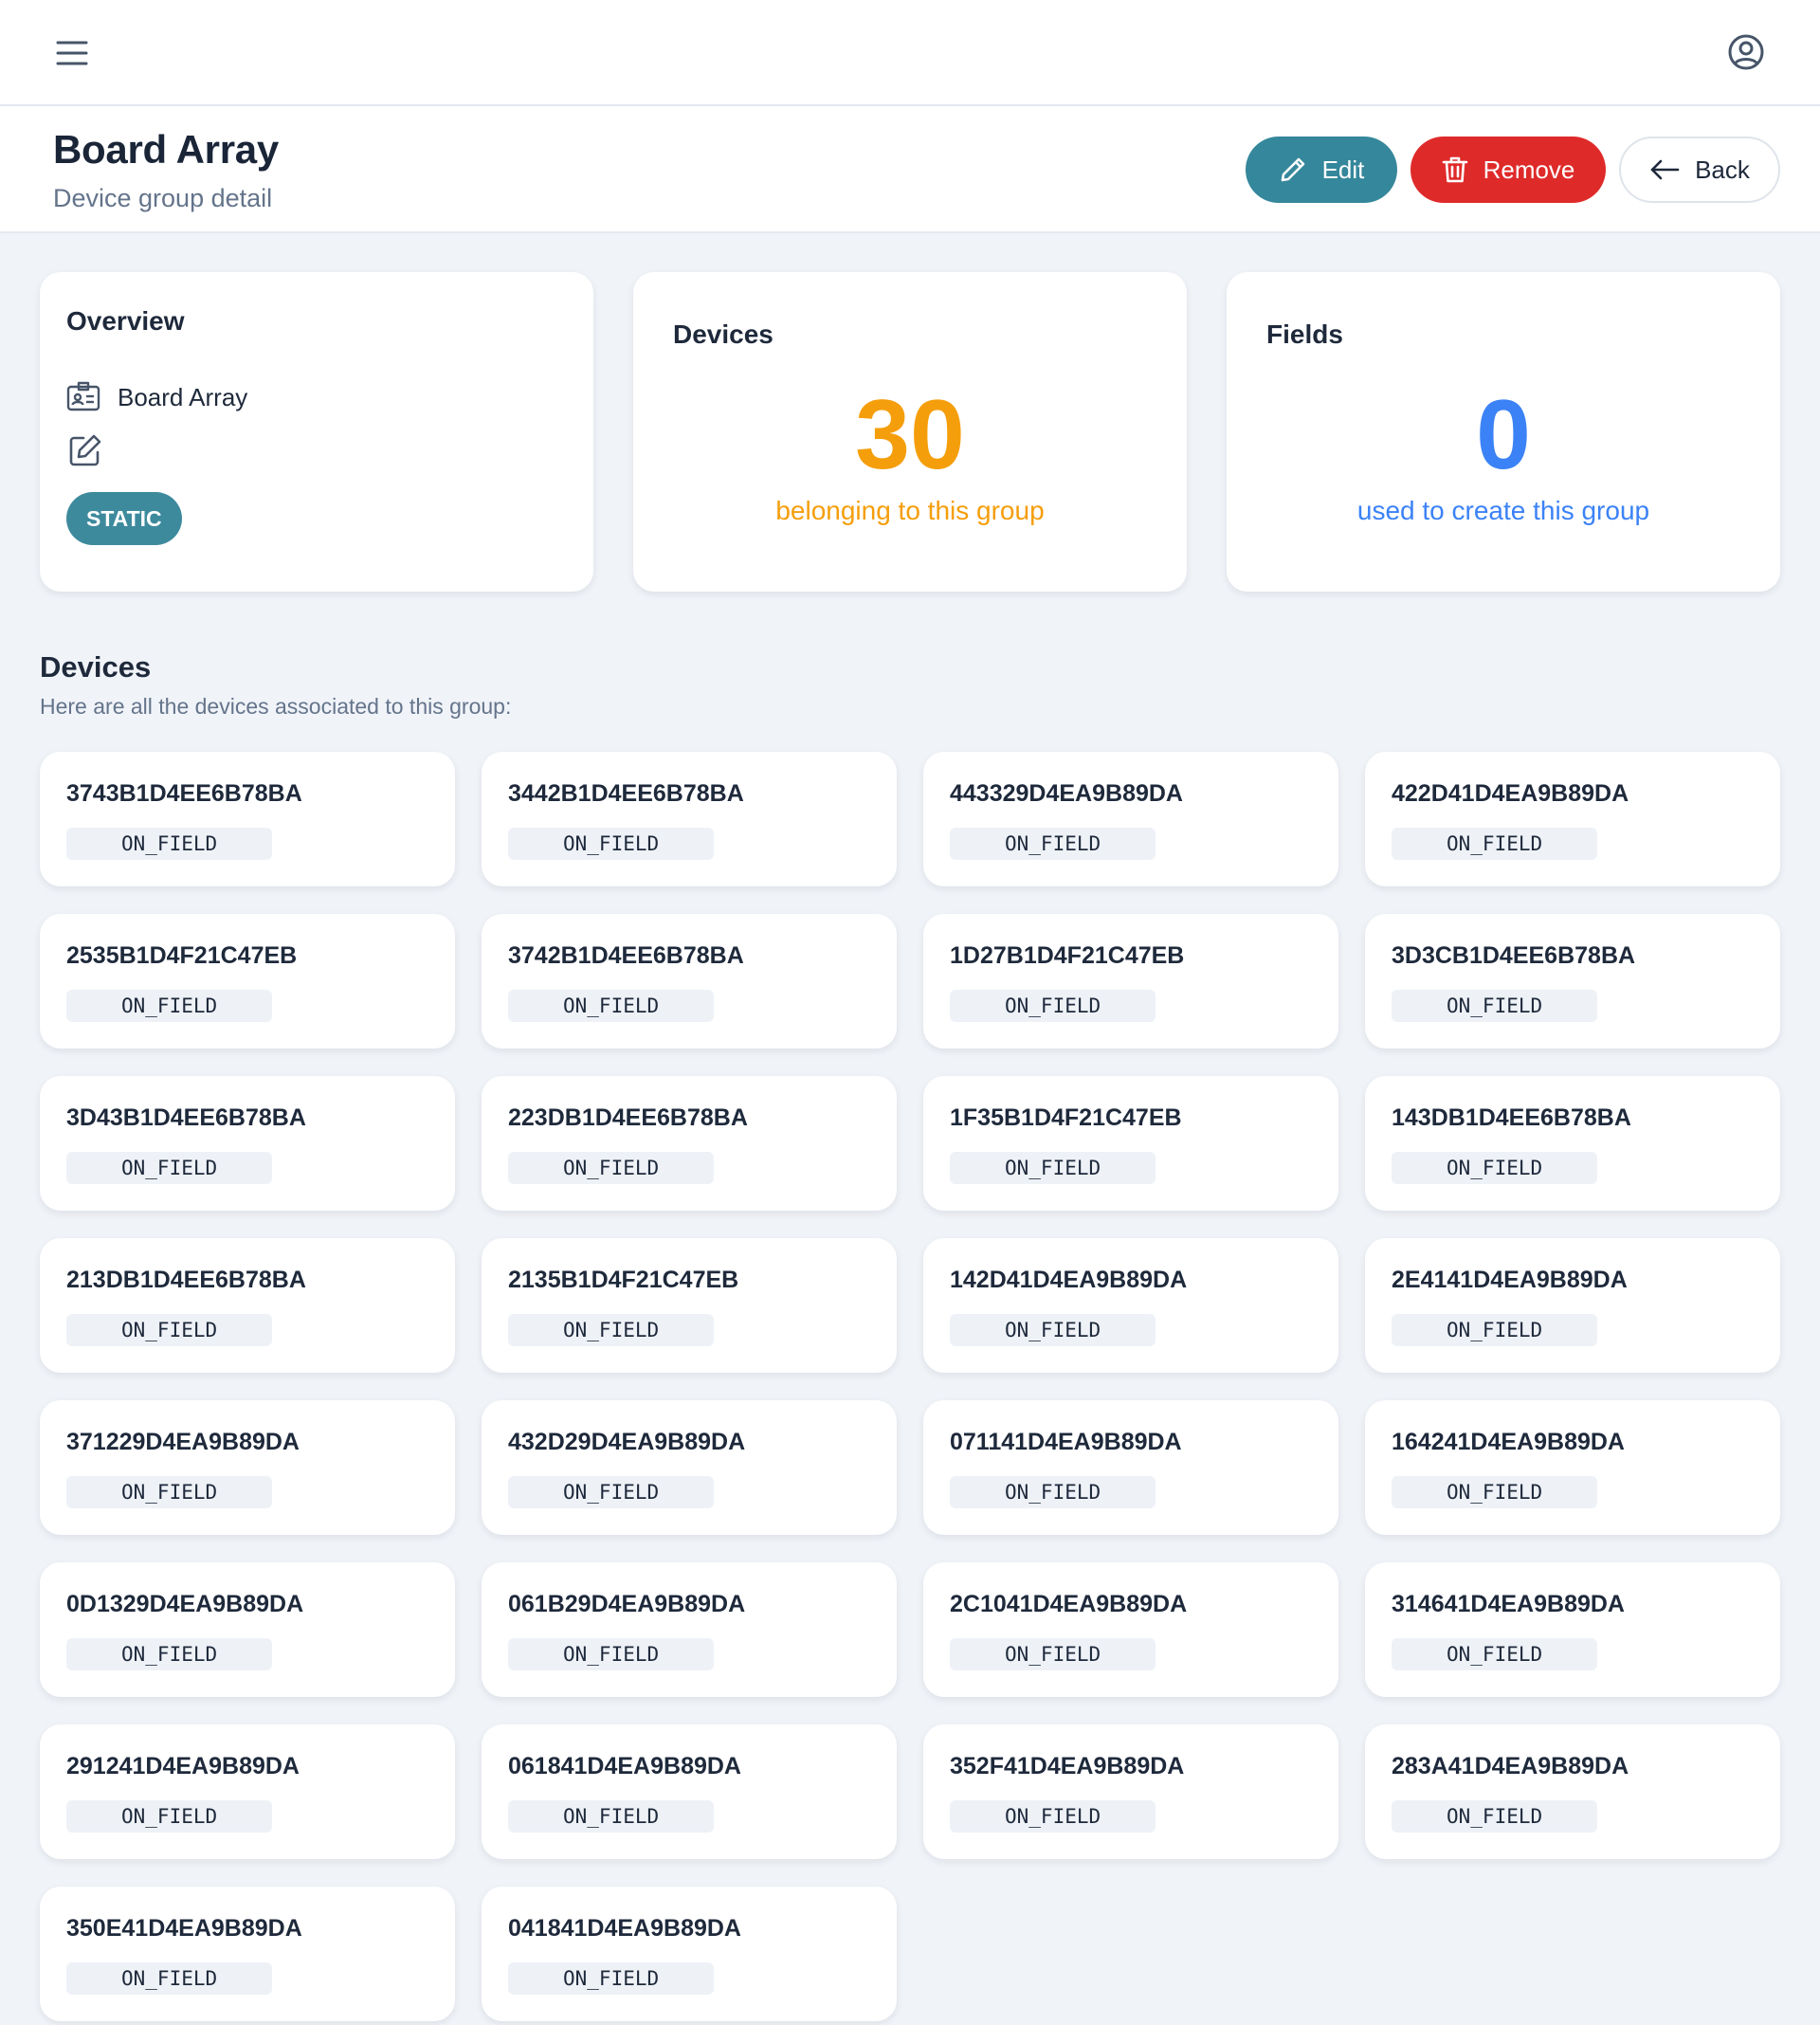  Describe the element at coordinates (689, 1954) in the screenshot. I see `device-card: 041841D4EA9B89DA ON_FIELD` at that location.